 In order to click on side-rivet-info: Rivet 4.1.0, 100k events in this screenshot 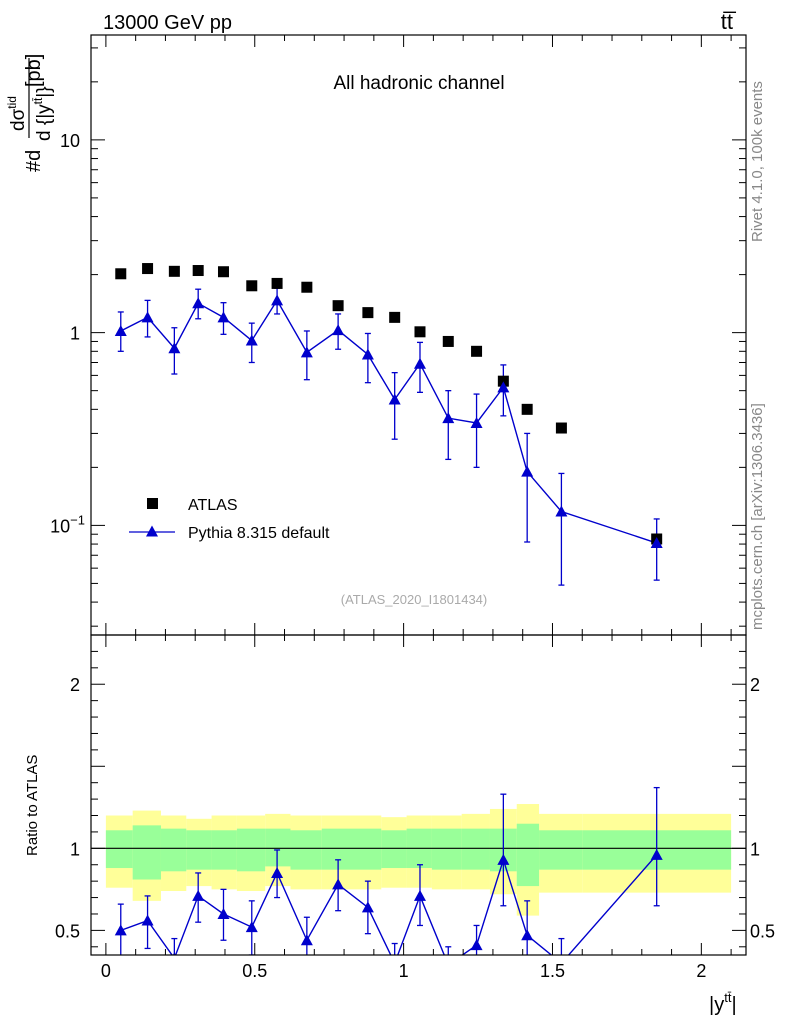, I will do `click(757, 161)`.